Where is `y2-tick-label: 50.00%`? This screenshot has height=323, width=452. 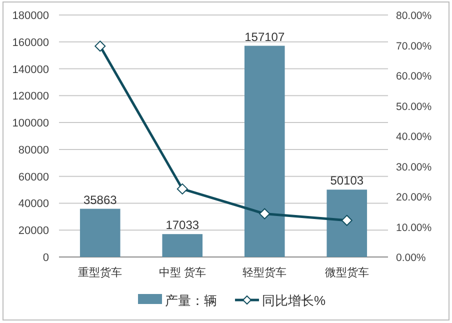
y2-tick-label: 50.00% is located at coordinates (414, 106).